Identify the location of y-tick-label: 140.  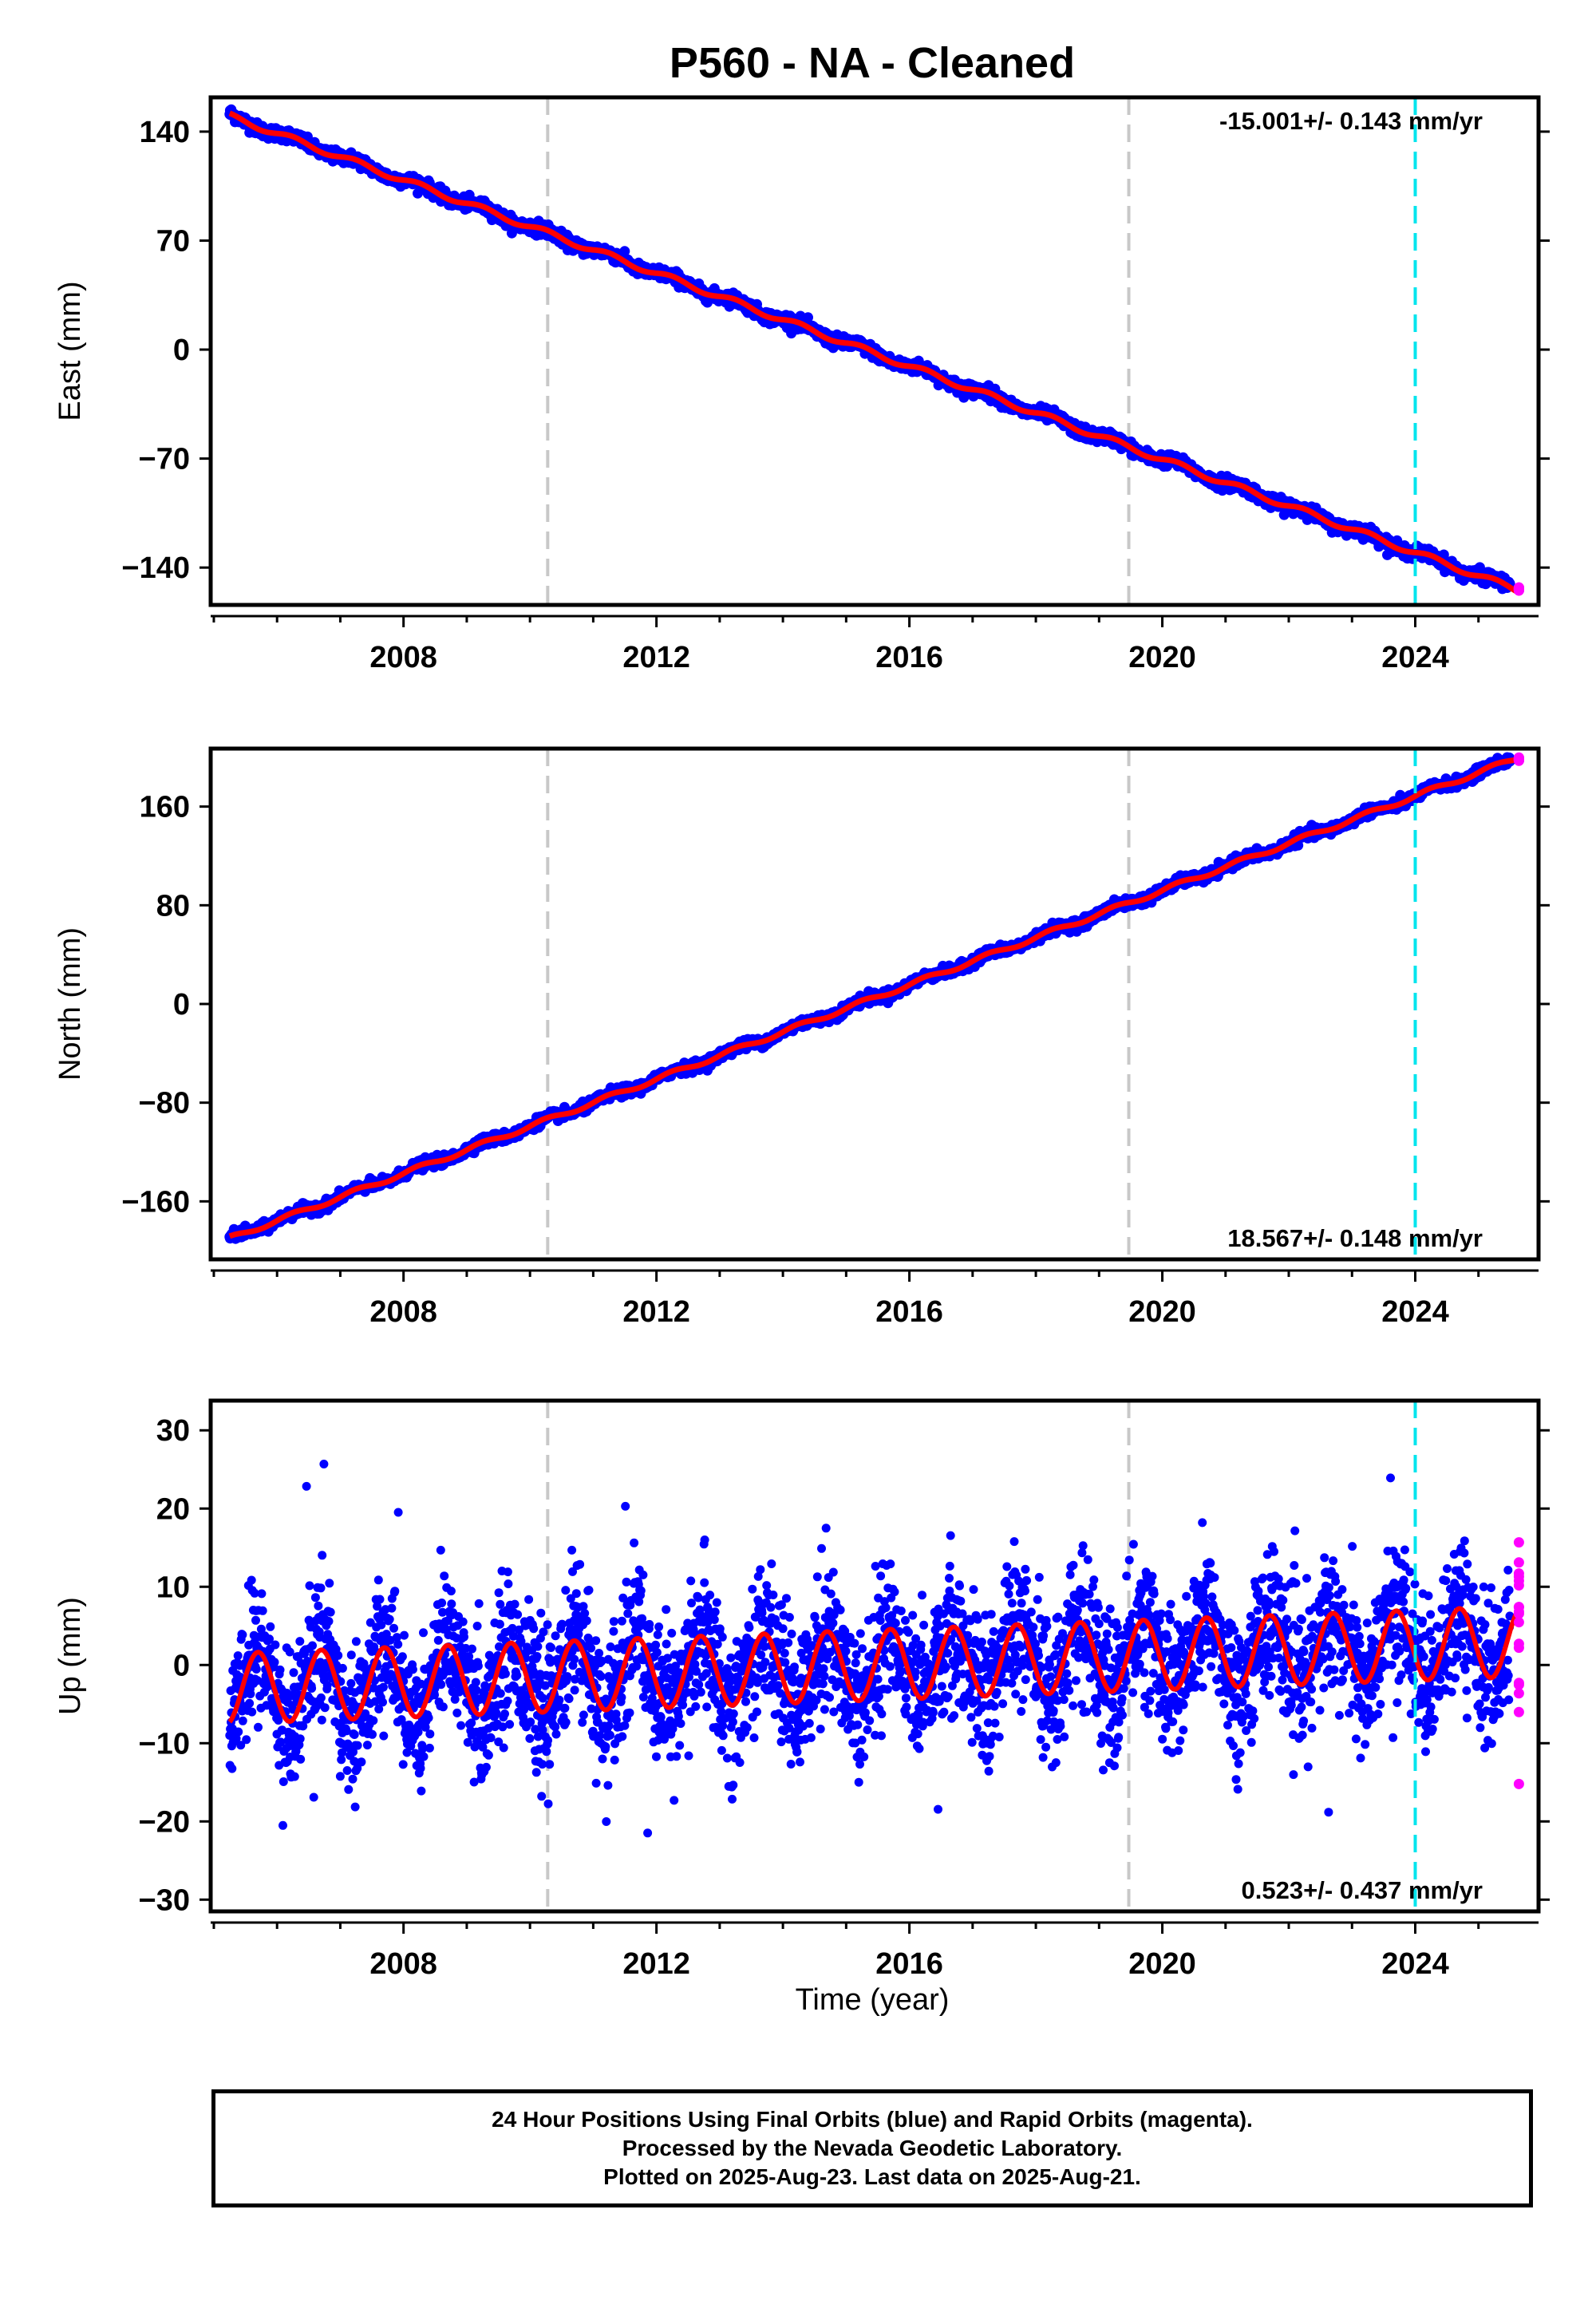
(165, 132).